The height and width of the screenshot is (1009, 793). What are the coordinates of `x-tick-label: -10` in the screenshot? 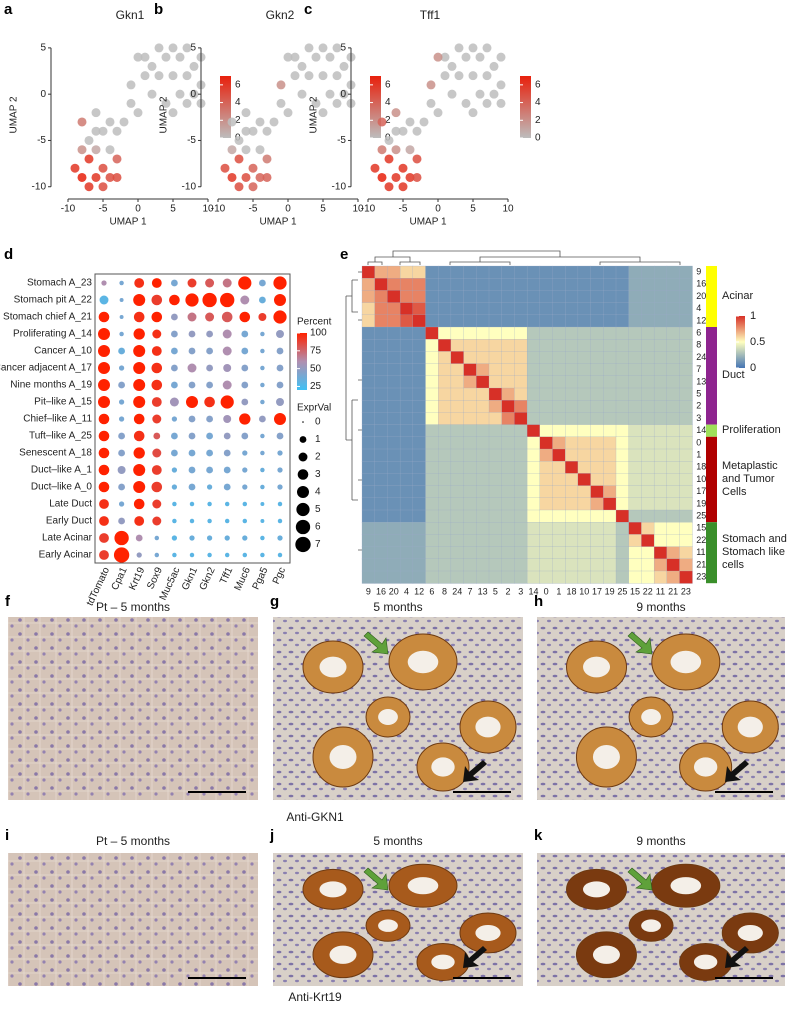 It's located at (68, 209).